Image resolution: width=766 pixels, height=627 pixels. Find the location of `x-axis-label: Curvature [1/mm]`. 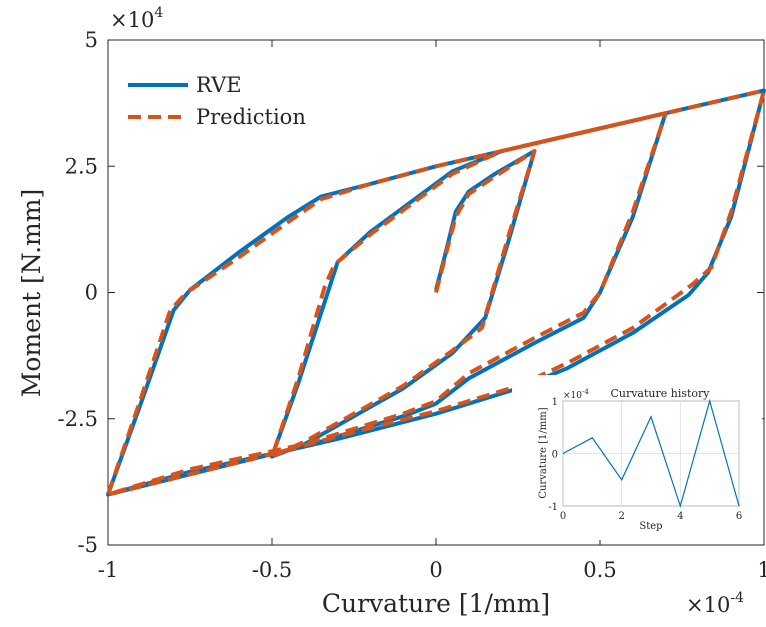

x-axis-label: Curvature [1/mm] is located at coordinates (436, 603).